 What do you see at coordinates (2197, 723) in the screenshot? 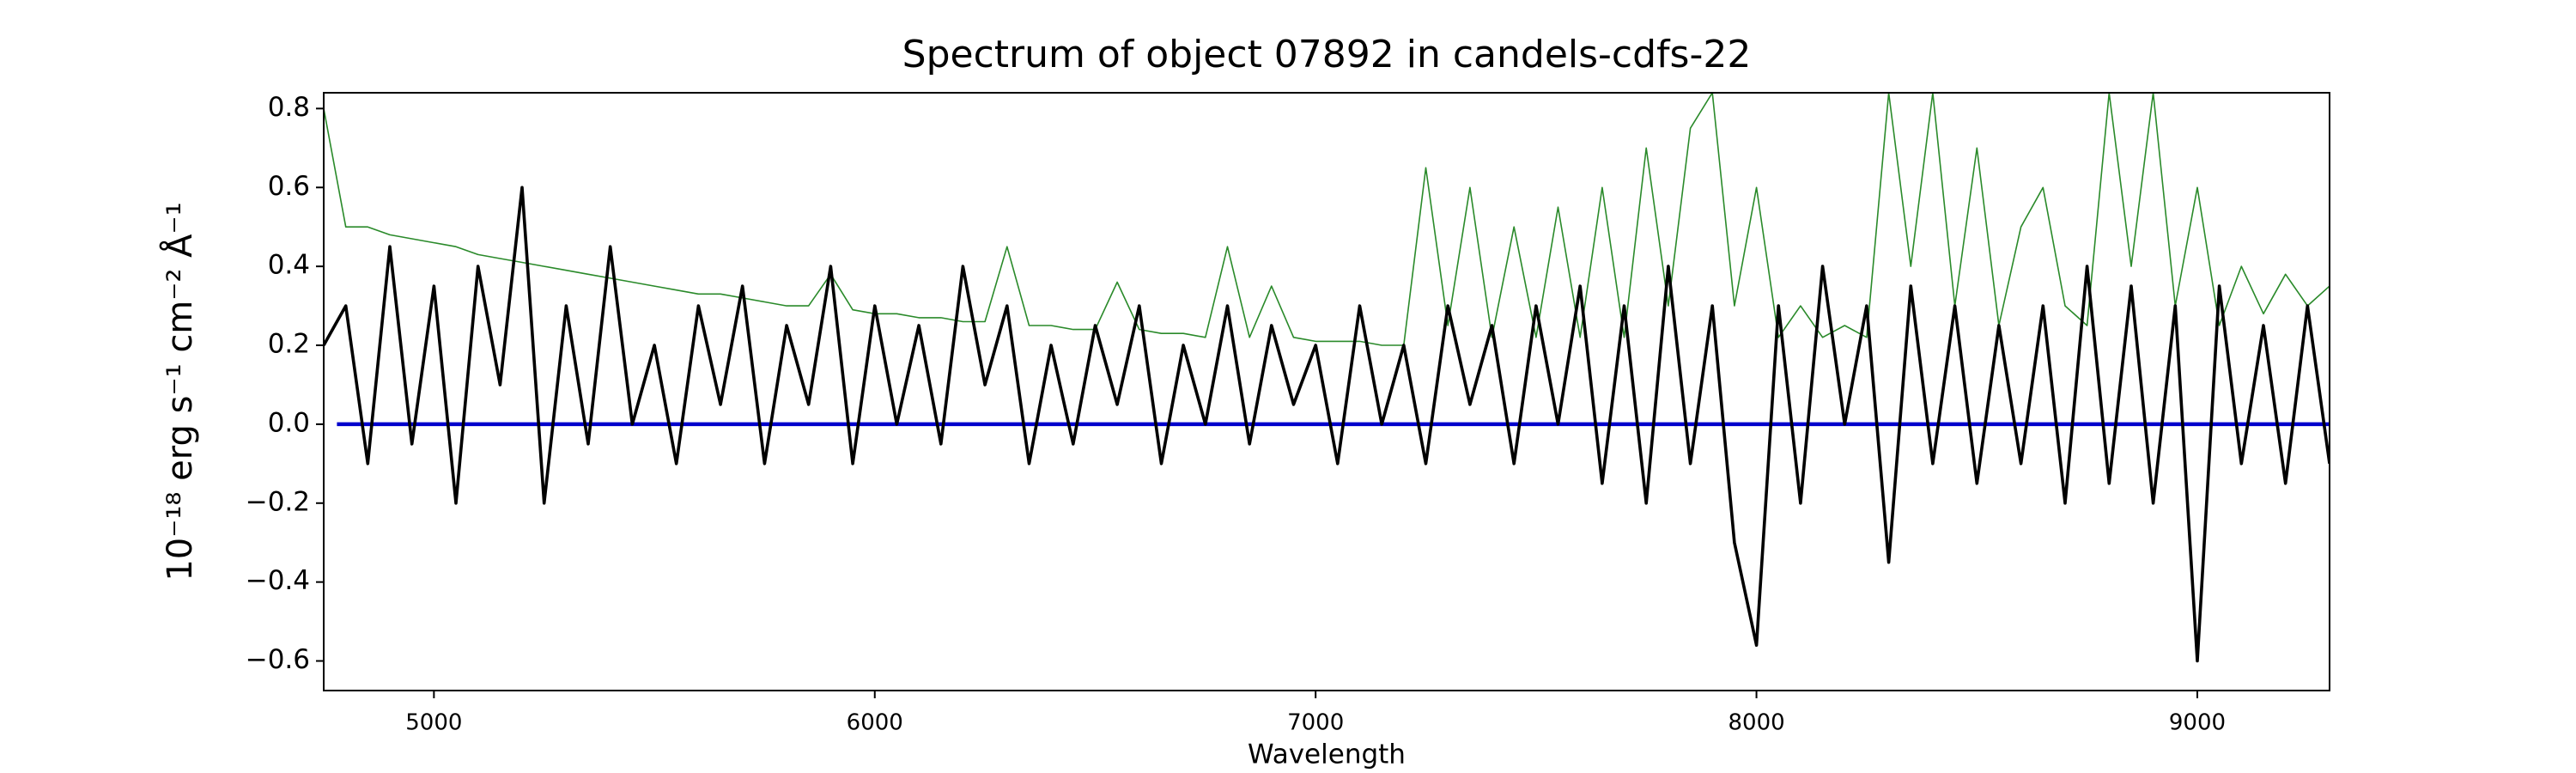
I see `x-tick-label: 9000` at bounding box center [2197, 723].